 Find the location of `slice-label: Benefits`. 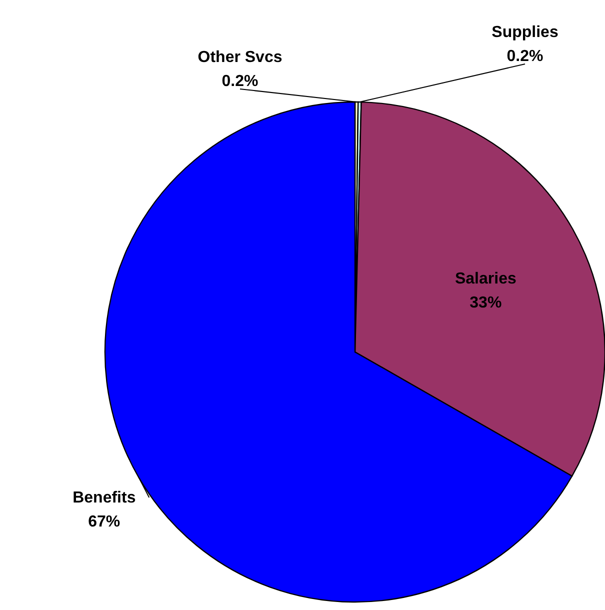

slice-label: Benefits is located at coordinates (104, 498).